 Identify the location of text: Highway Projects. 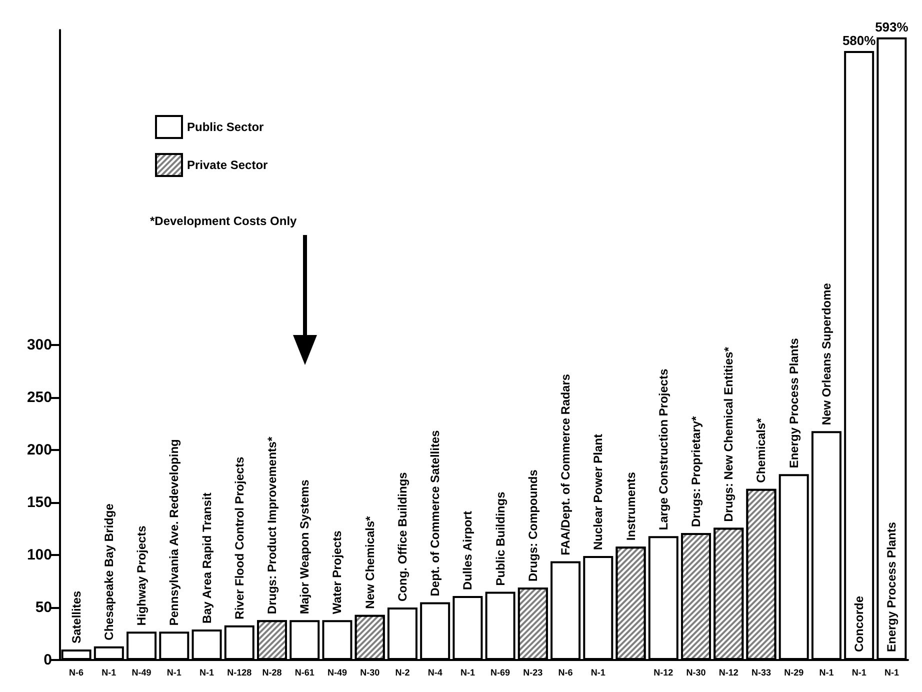
(141, 576).